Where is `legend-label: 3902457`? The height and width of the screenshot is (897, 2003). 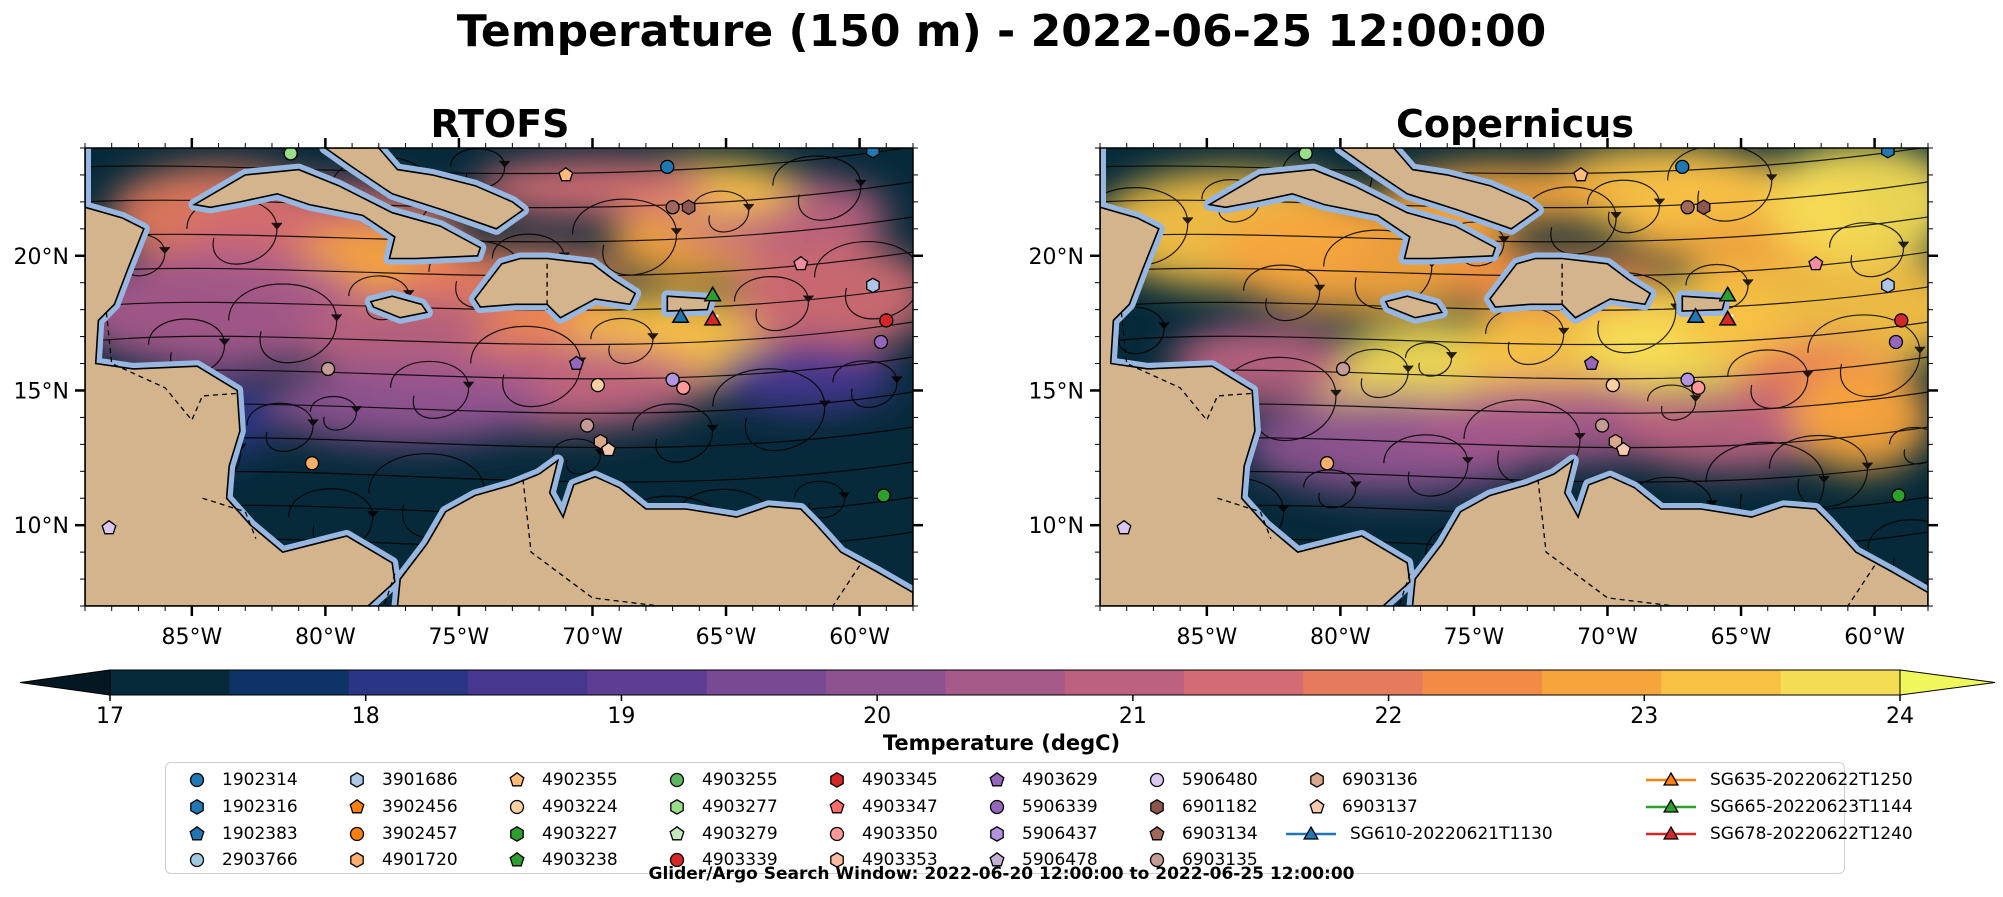
legend-label: 3902457 is located at coordinates (420, 834).